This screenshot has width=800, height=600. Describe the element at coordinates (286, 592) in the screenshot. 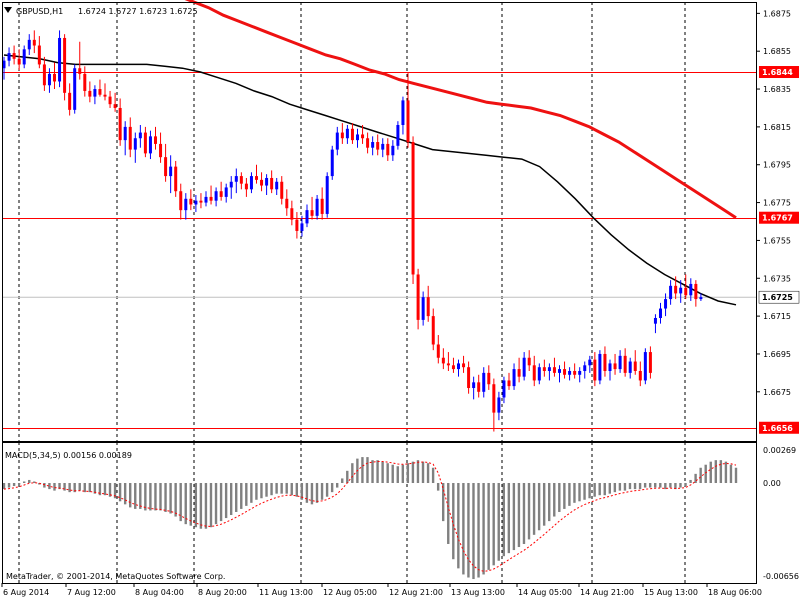

I see `time-tick-label: 11 Aug 13:00` at that location.